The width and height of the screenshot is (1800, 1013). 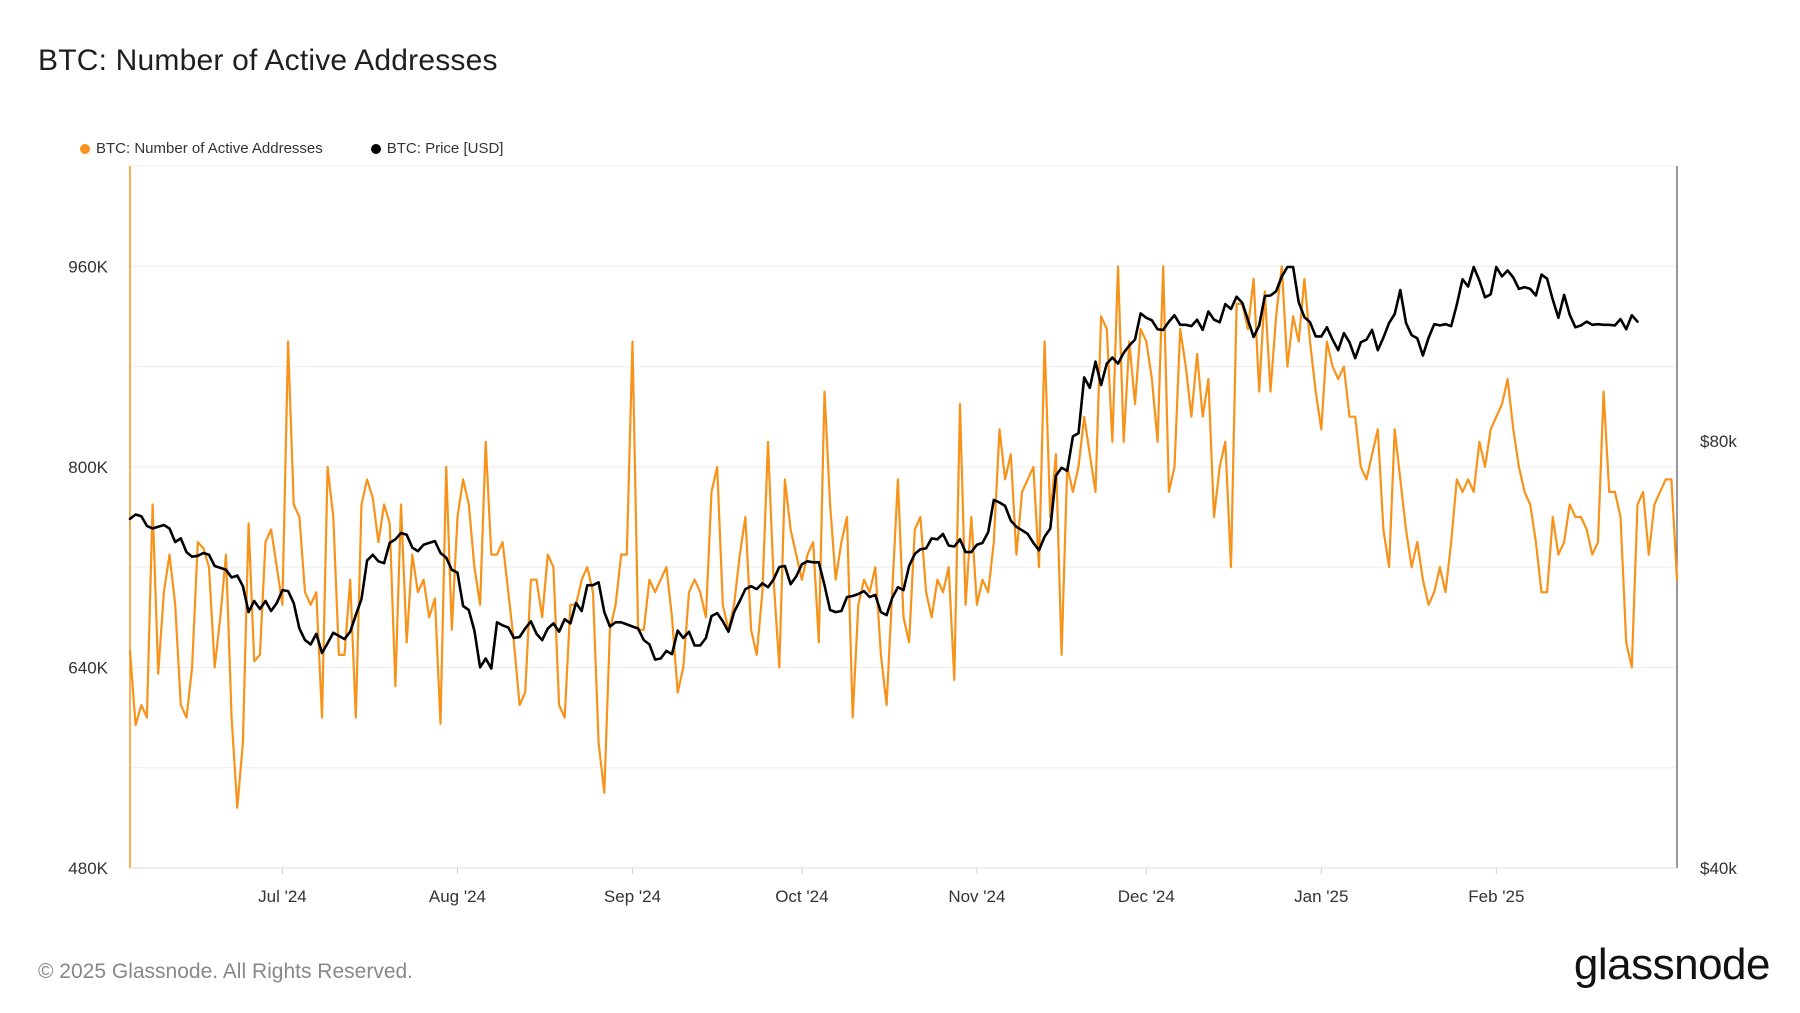 I want to click on x-tick-label: Nov '24, so click(x=976, y=896).